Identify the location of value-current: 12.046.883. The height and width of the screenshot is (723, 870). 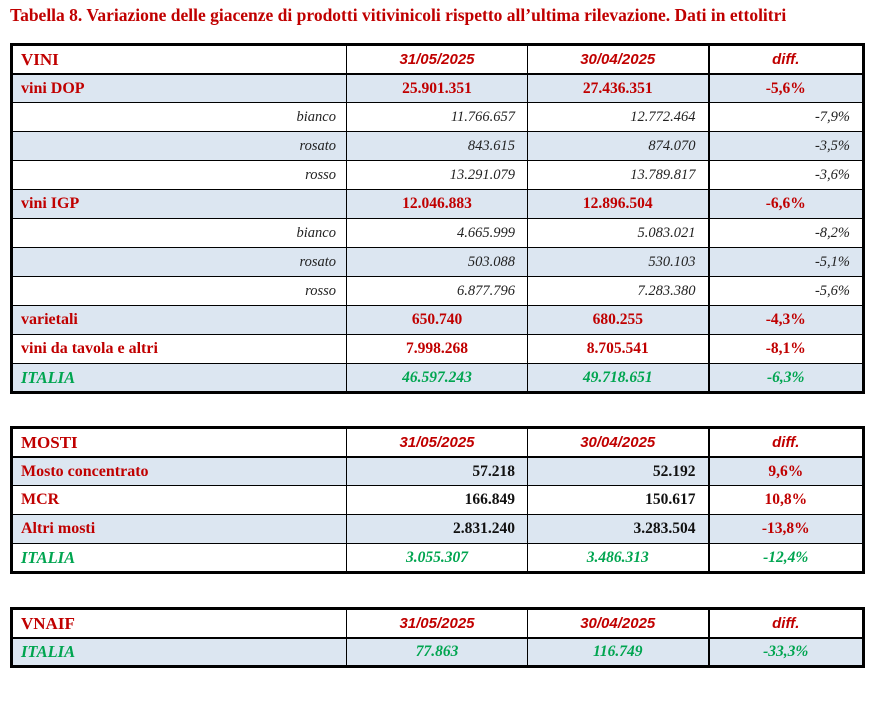
(437, 204).